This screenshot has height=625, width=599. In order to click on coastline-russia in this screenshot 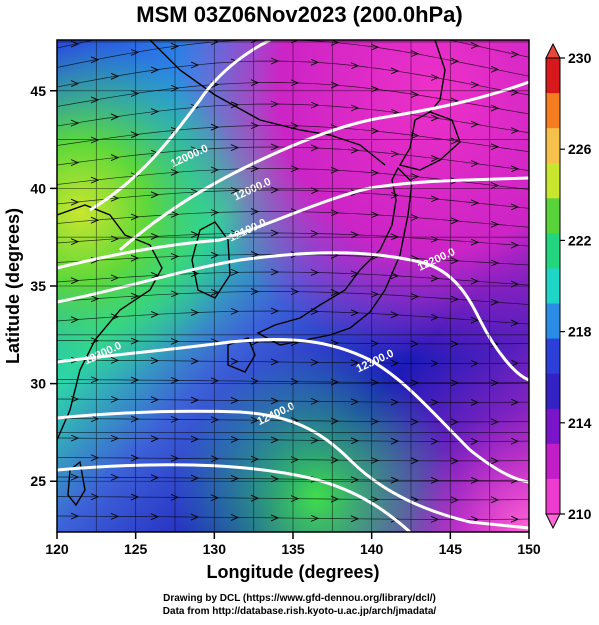, I will do `click(267, 103)`.